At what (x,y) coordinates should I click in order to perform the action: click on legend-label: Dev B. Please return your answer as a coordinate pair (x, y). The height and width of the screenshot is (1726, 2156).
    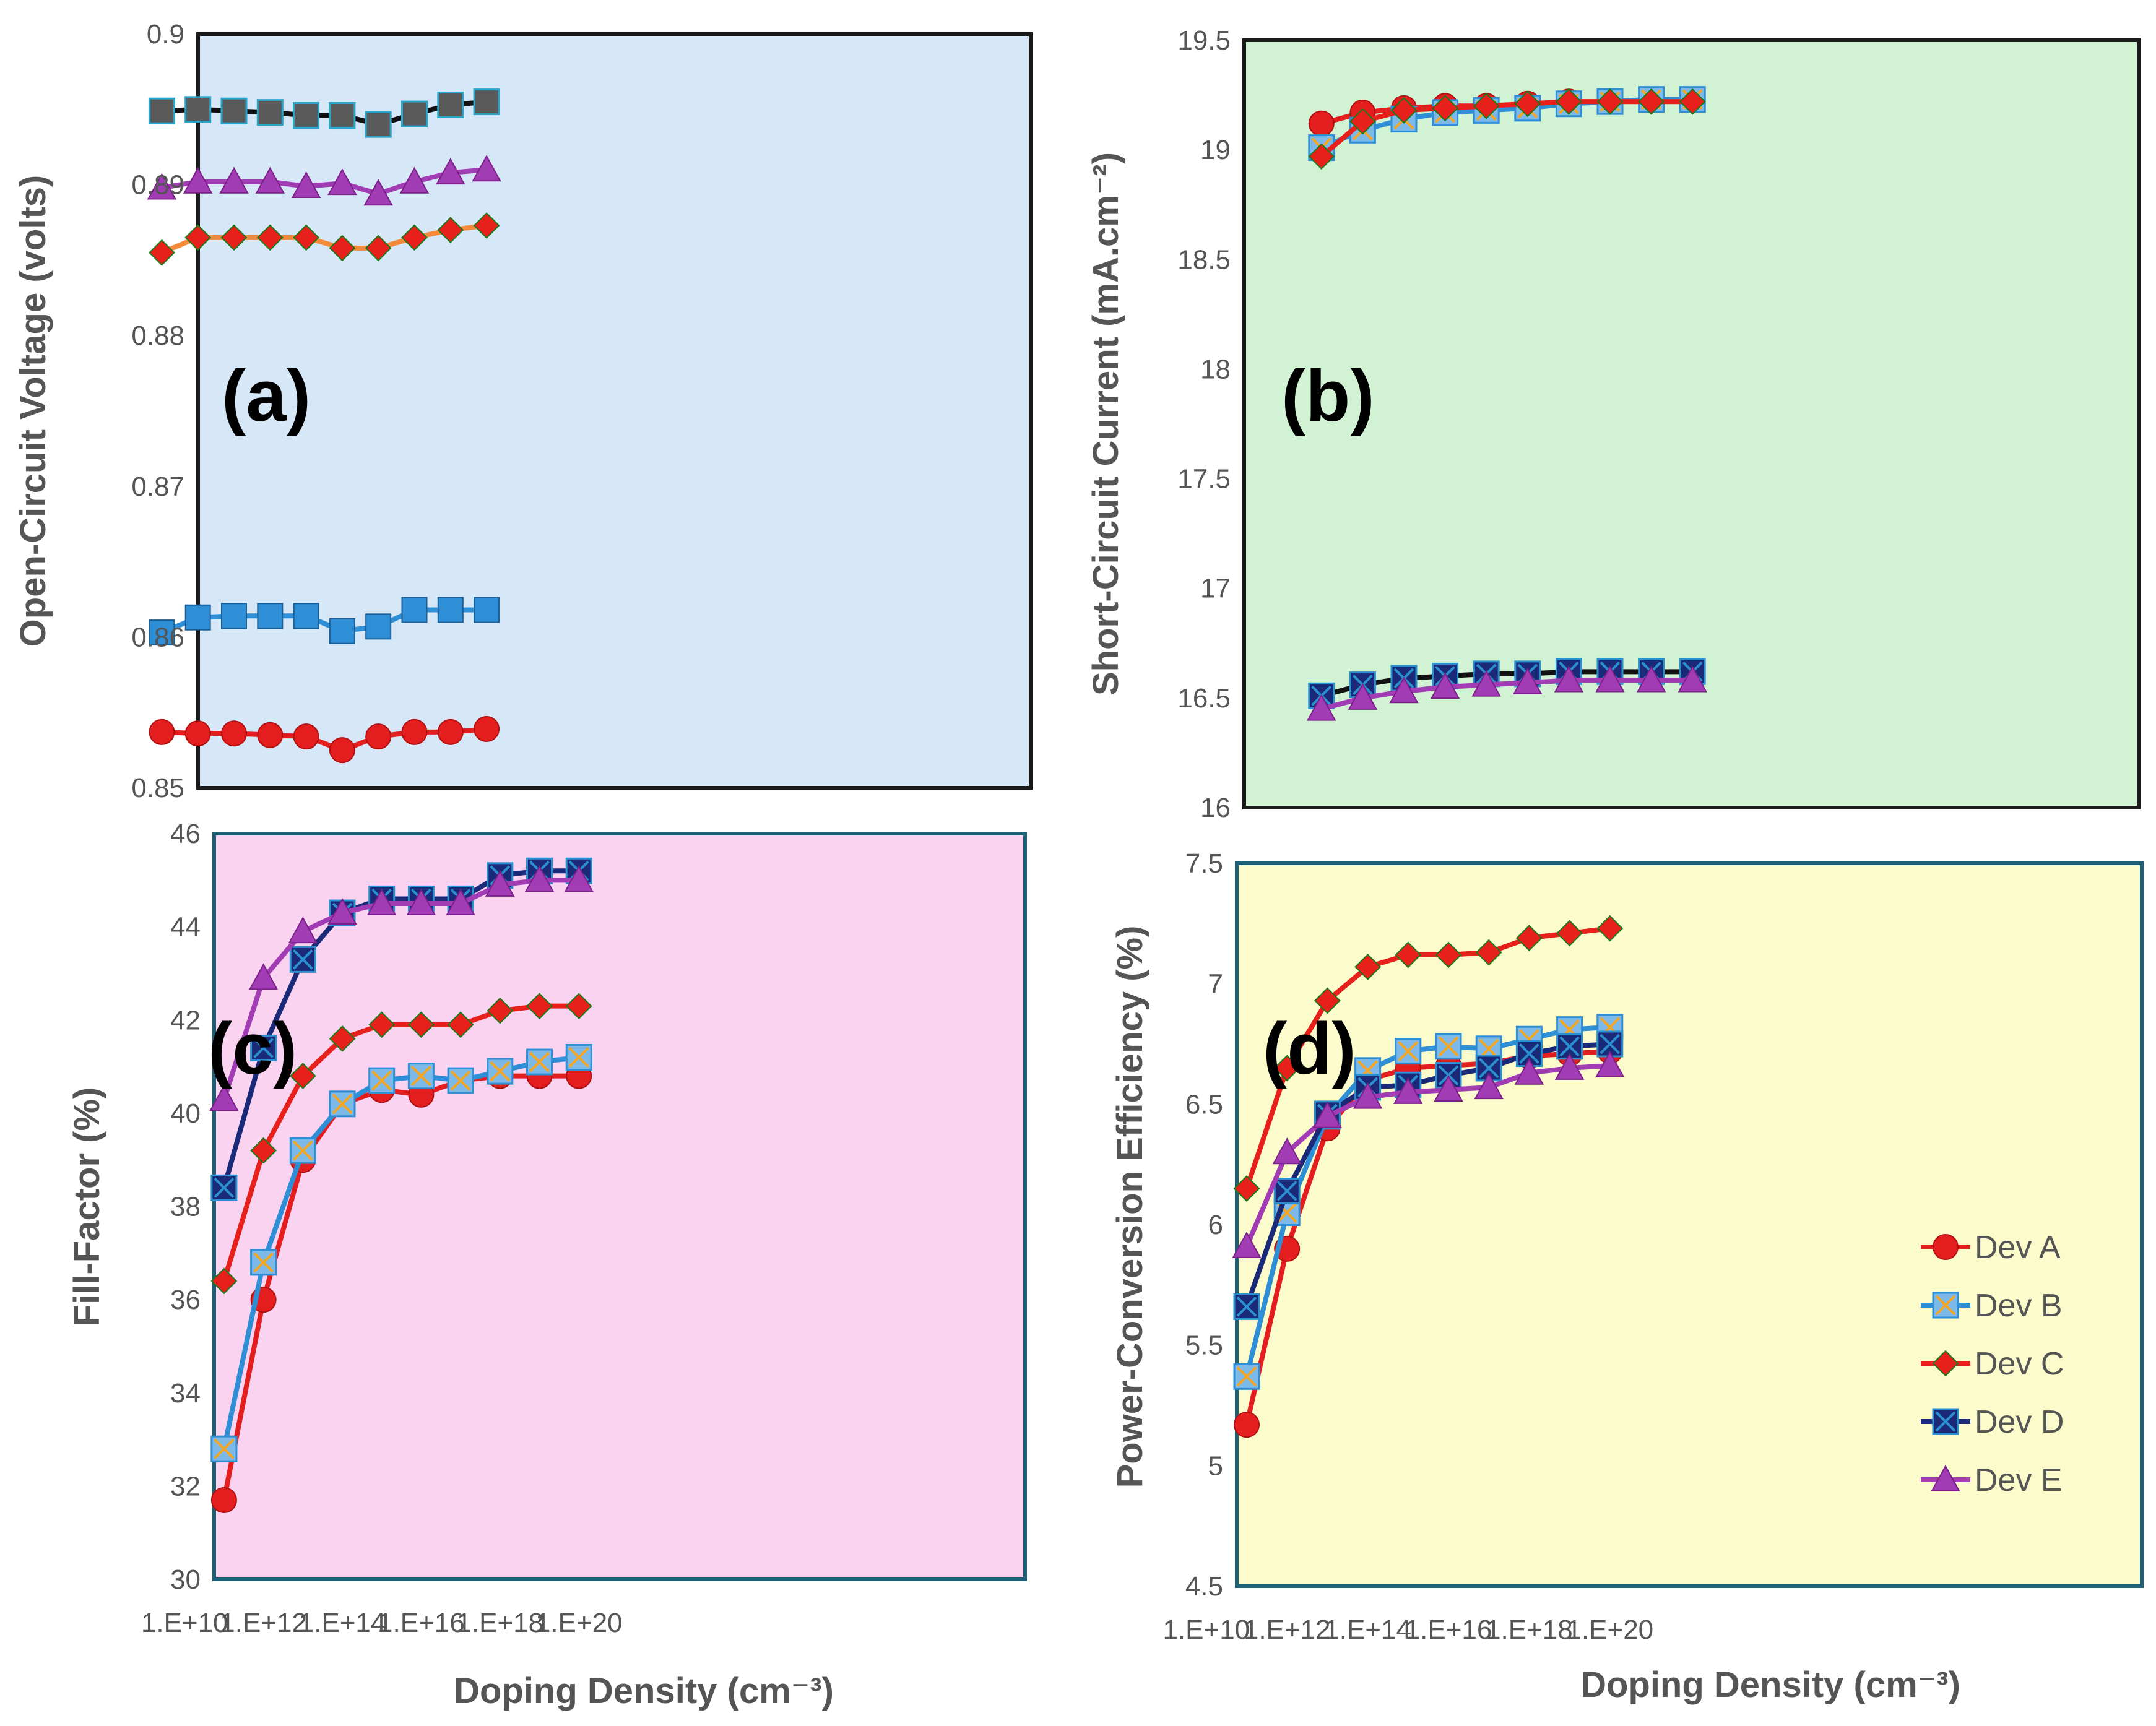
    Looking at the image, I should click on (2019, 1306).